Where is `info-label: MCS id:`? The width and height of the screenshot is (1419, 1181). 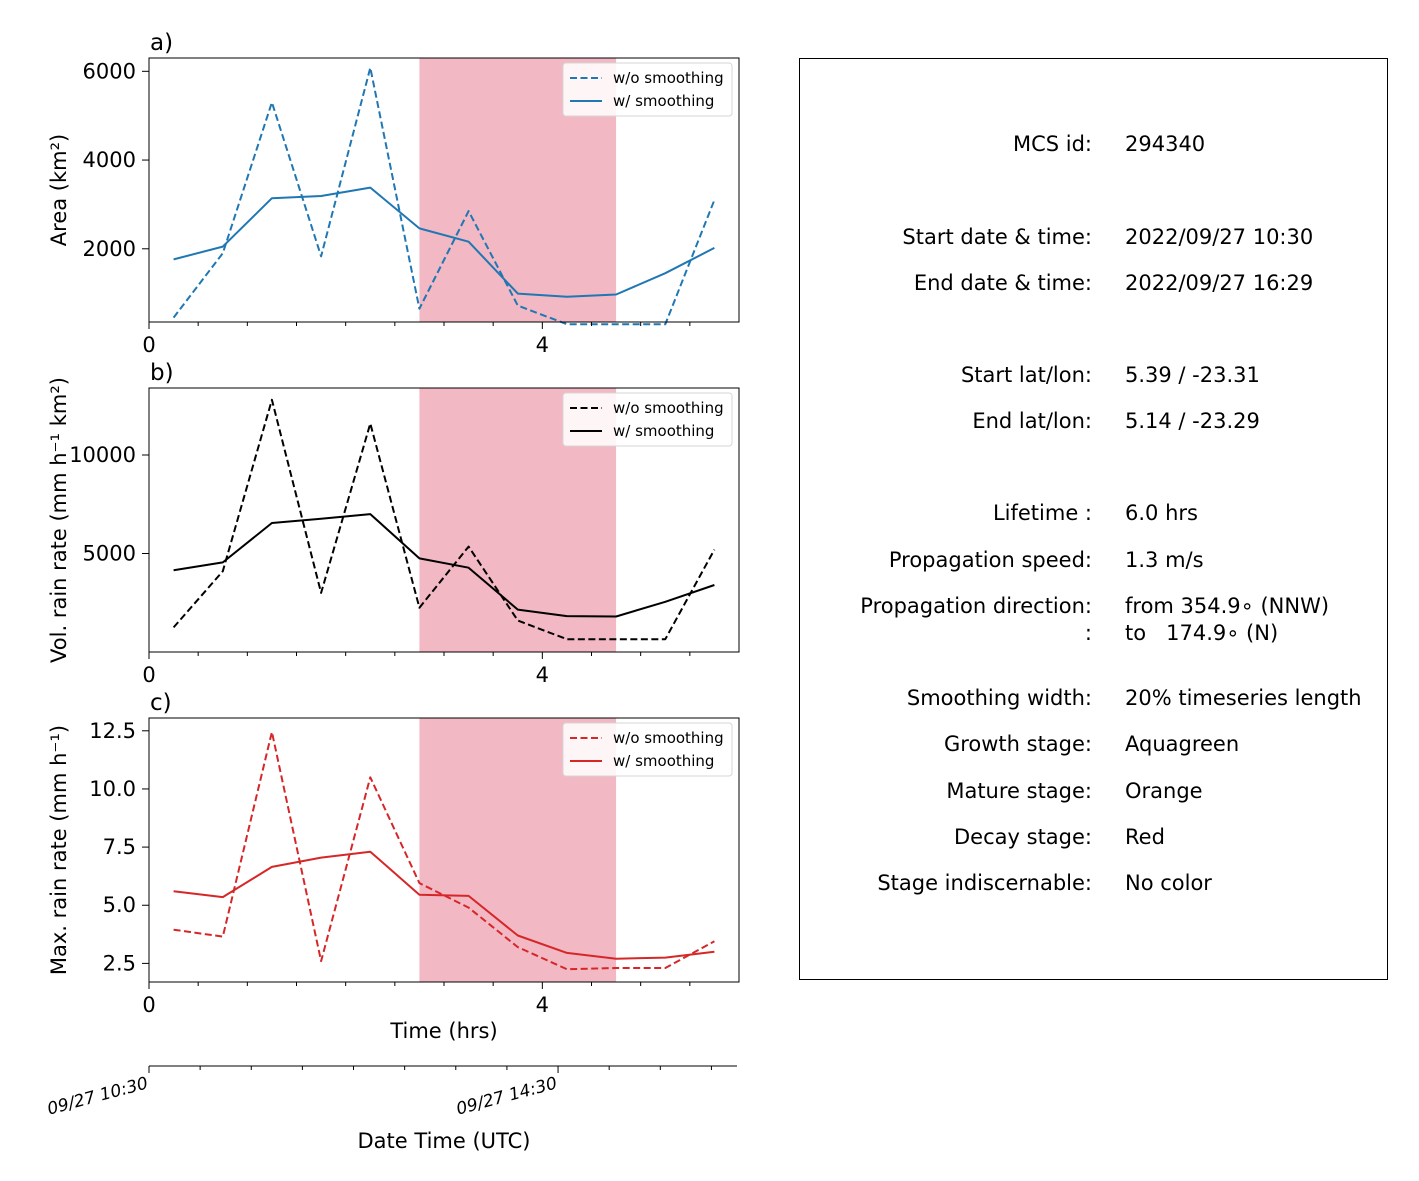 info-label: MCS id: is located at coordinates (1052, 144).